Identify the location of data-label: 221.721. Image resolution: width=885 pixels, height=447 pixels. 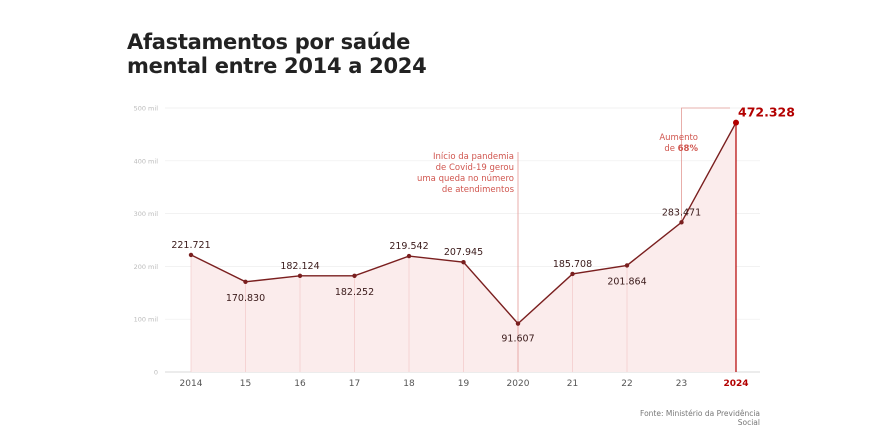
(190, 245).